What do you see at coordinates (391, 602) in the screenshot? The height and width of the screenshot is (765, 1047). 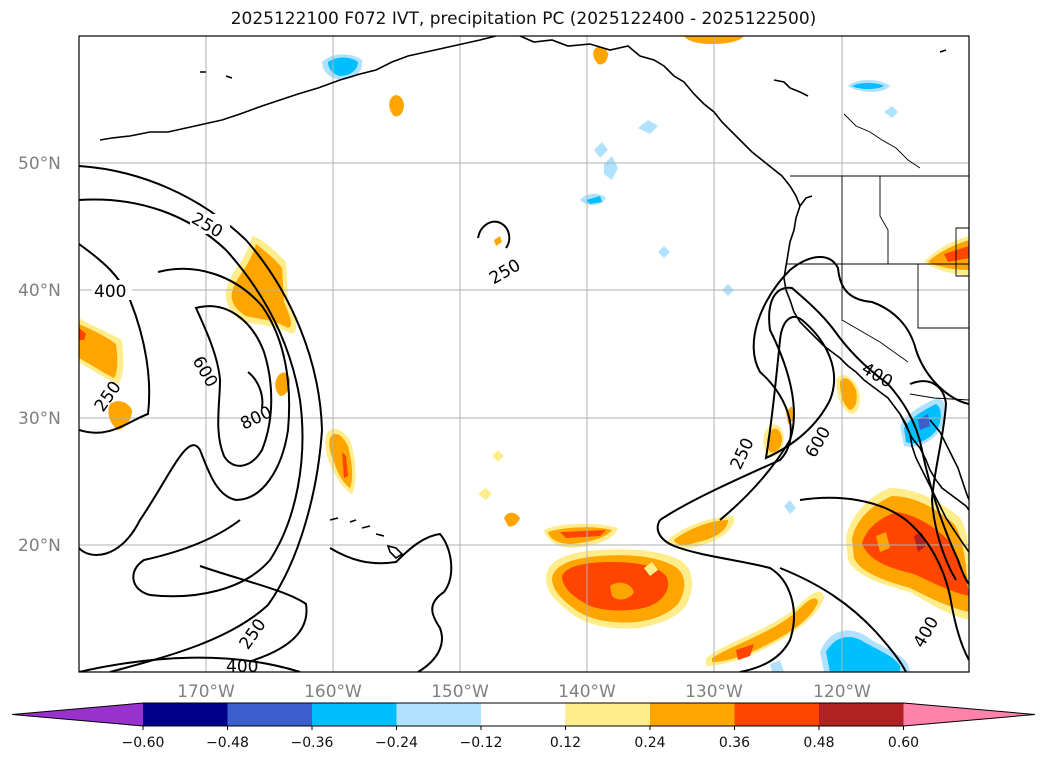 I see `ivt-contour-hawaii-area` at bounding box center [391, 602].